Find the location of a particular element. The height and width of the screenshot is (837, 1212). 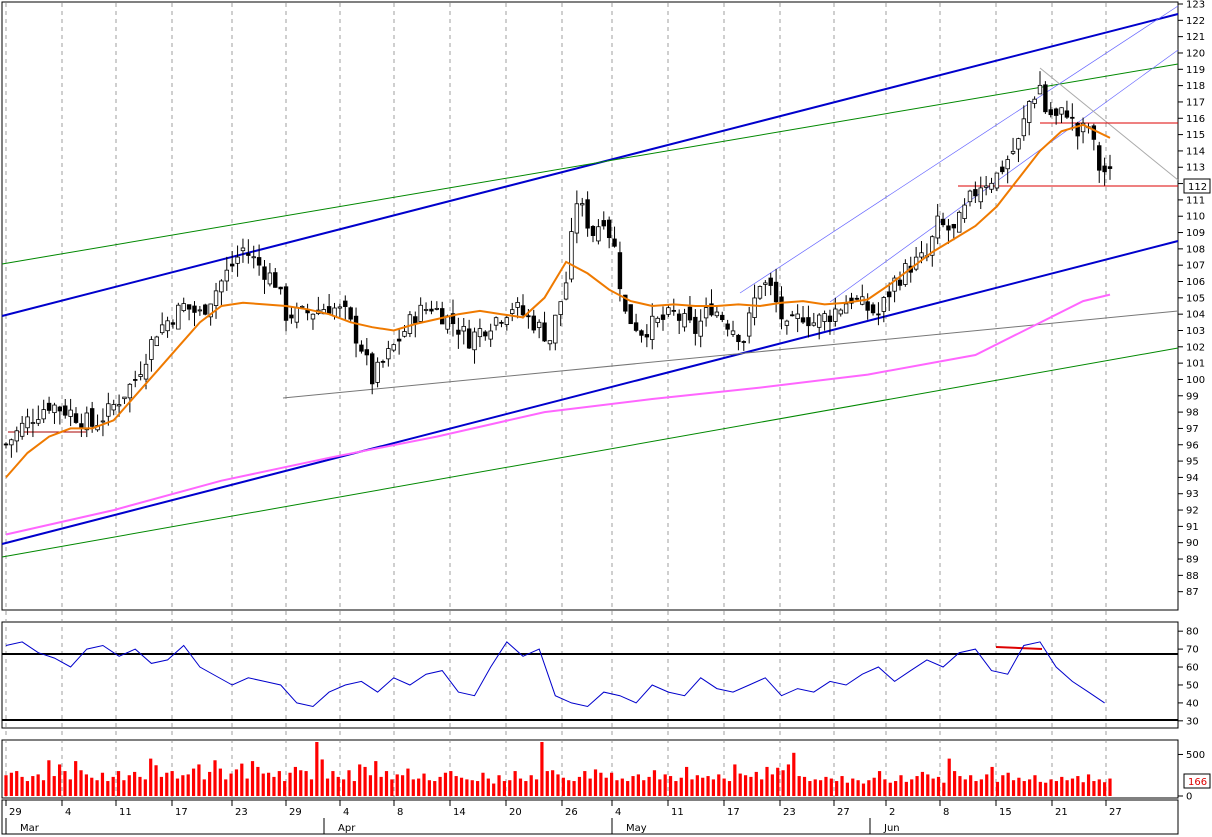

rsi-line is located at coordinates (555, 674).